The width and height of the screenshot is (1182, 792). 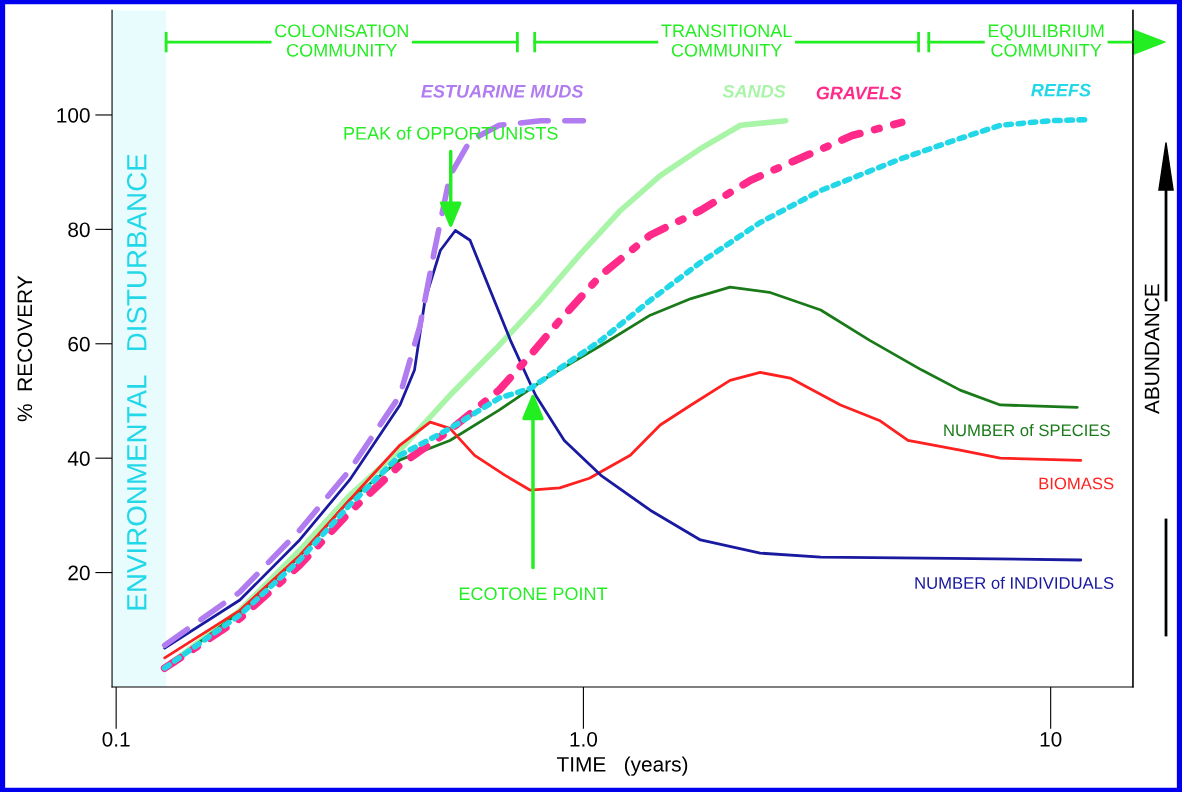 I want to click on annotation: ECOTONE POINT, so click(x=533, y=594).